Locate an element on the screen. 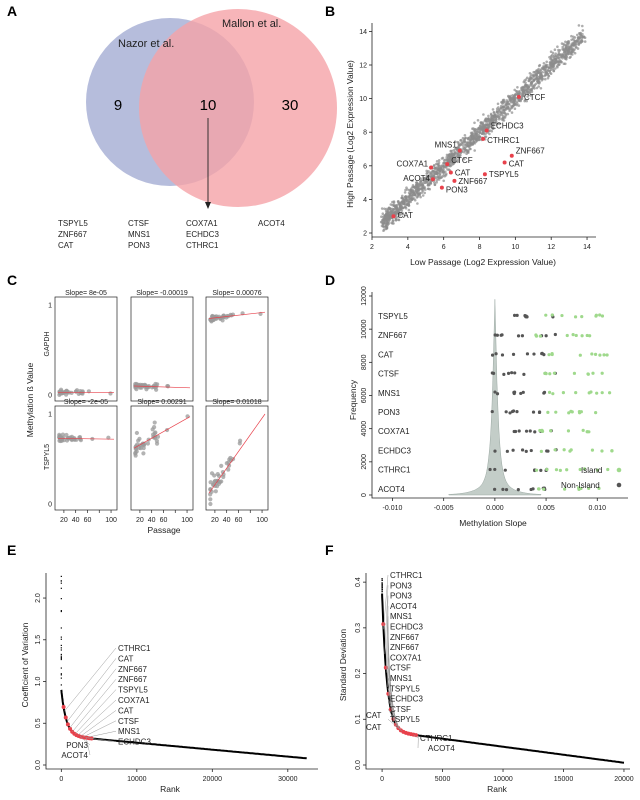 This screenshot has height=800, width=640. panel-d-xtick-label: -0.010 is located at coordinates (393, 508).